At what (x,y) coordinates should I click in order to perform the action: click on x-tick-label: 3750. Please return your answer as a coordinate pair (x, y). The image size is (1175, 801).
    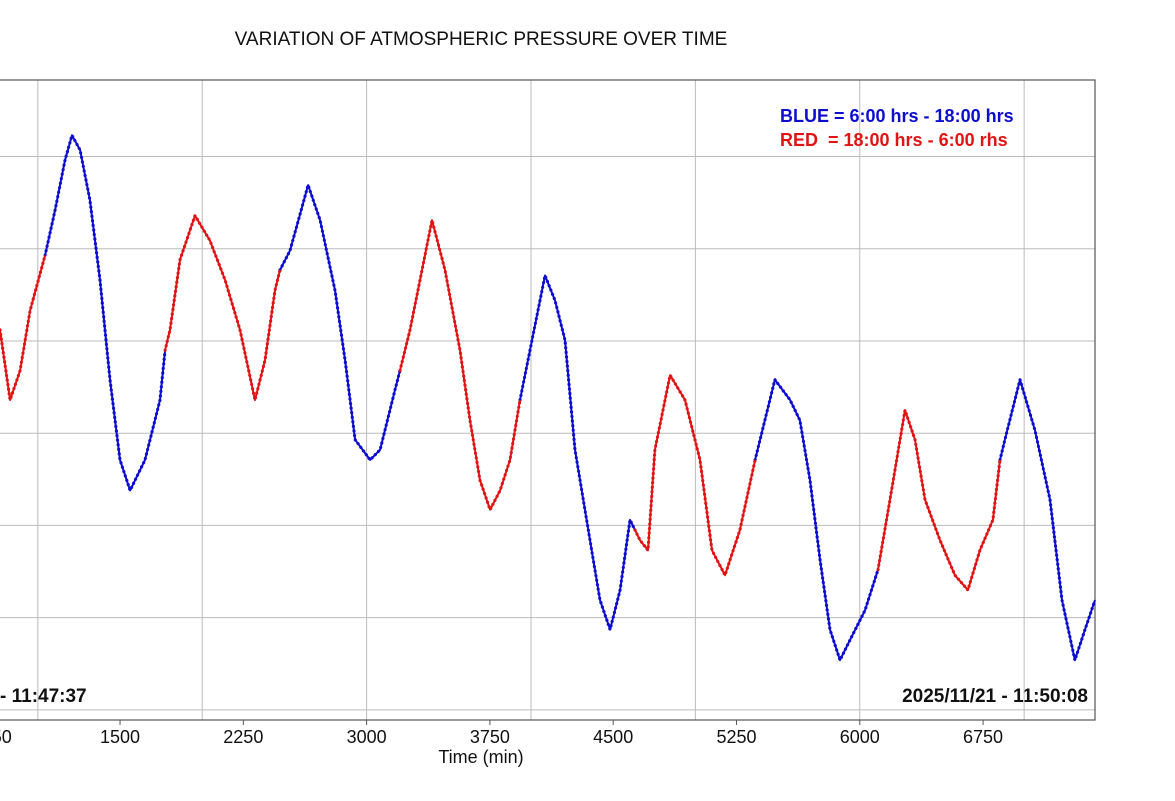
    Looking at the image, I should click on (490, 737).